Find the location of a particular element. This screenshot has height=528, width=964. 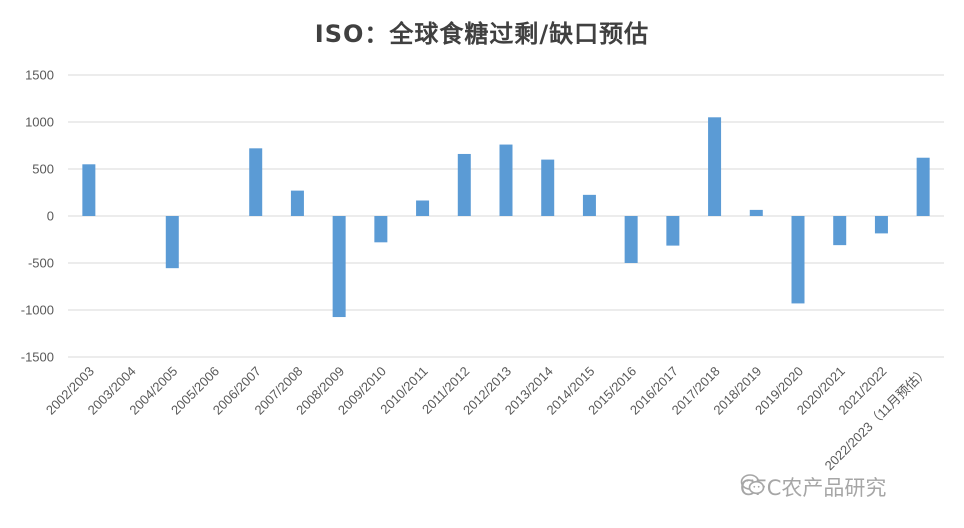

chart-title: ISO：全球食糖过剩/缺口预估 is located at coordinates (482, 34).